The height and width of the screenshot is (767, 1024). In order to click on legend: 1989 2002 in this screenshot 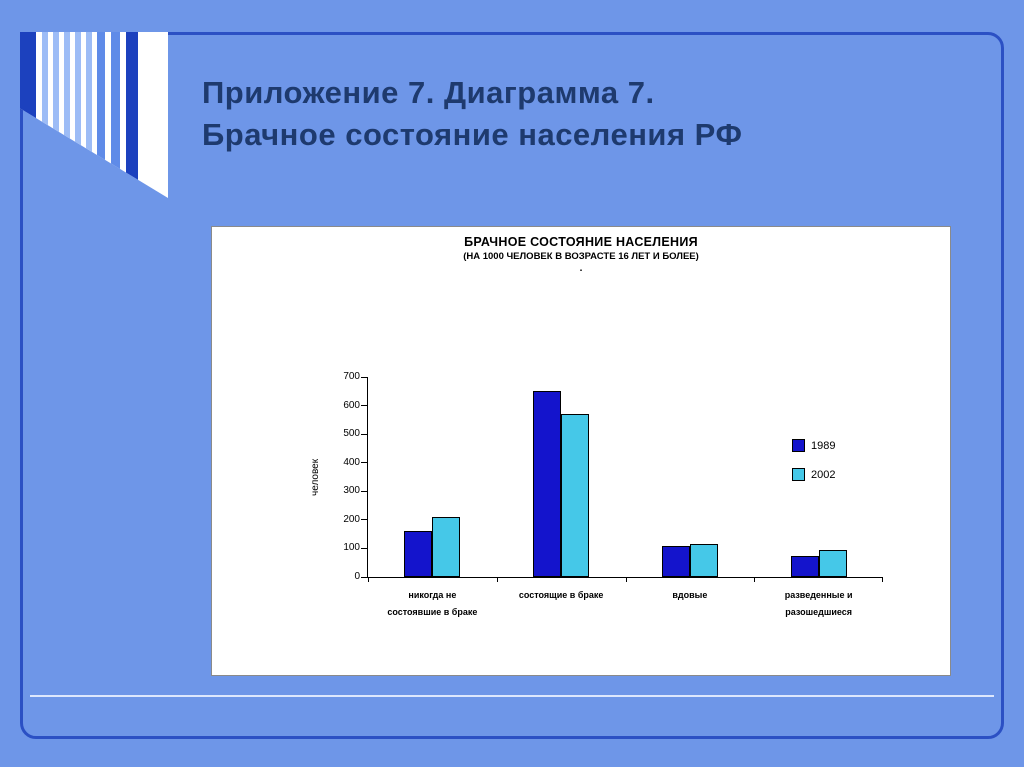, I will do `click(813, 460)`.